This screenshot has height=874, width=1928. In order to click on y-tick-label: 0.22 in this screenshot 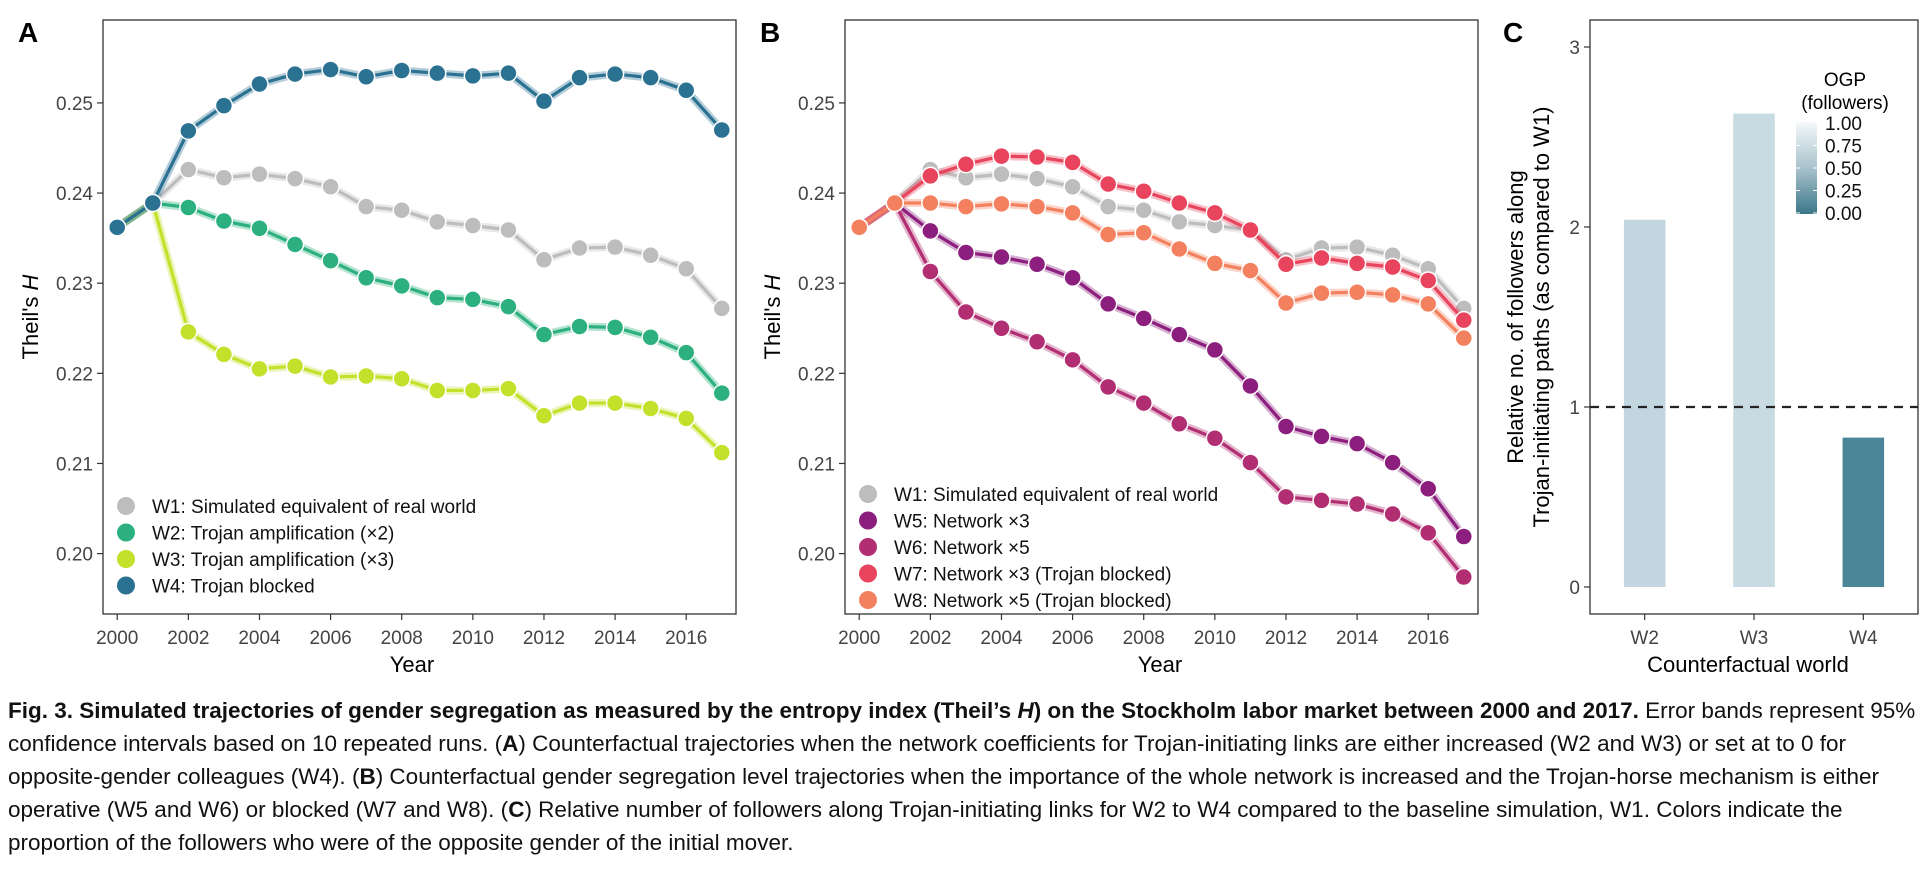, I will do `click(74, 374)`.